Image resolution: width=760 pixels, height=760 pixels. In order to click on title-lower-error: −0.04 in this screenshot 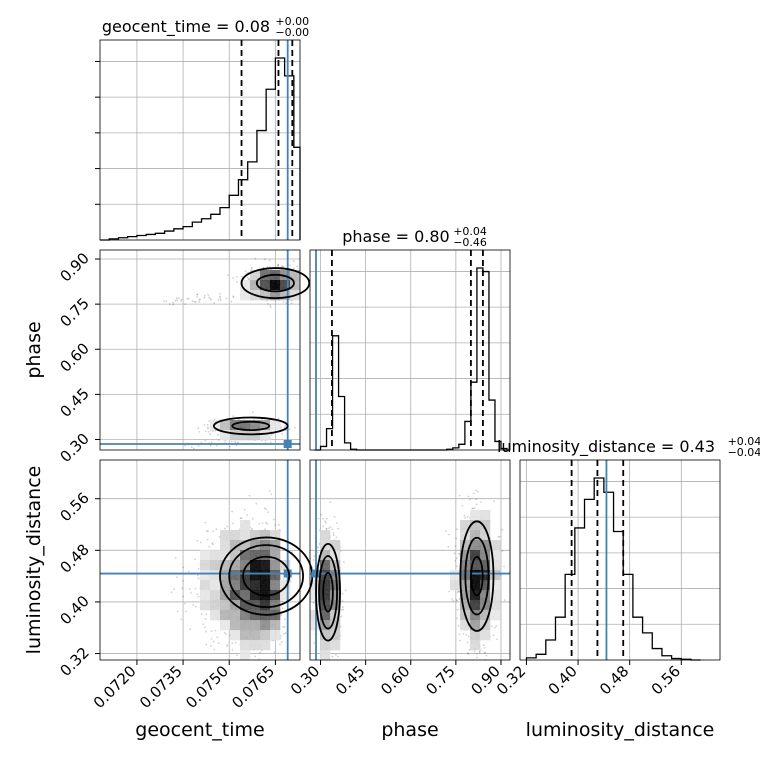, I will do `click(744, 452)`.